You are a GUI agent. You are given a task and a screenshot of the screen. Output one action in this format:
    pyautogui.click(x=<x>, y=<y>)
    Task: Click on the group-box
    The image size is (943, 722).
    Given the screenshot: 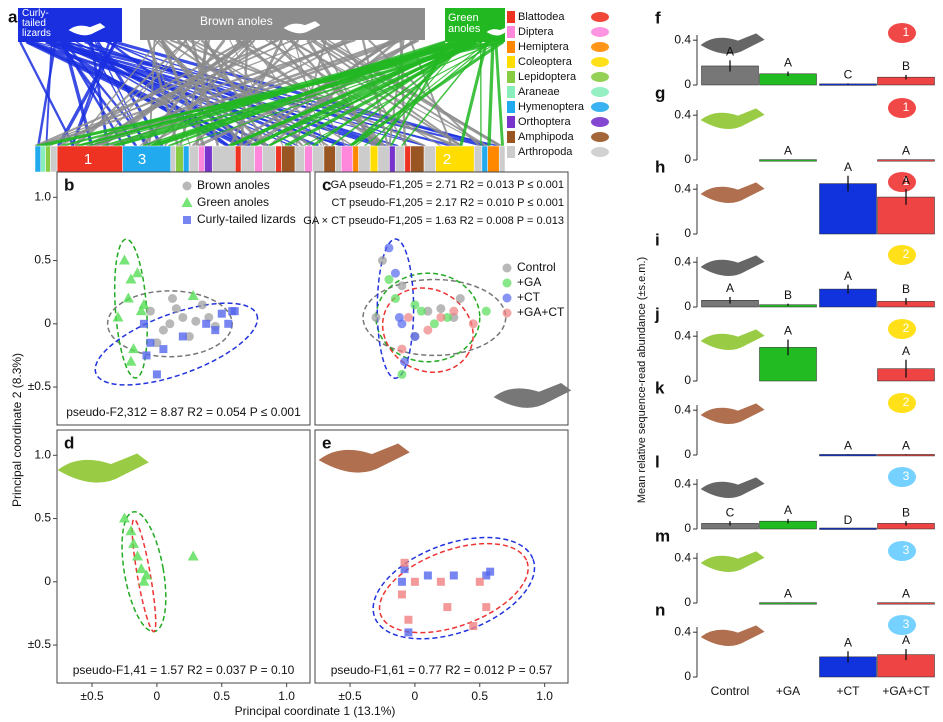 What is the action you would take?
    pyautogui.click(x=70, y=25)
    